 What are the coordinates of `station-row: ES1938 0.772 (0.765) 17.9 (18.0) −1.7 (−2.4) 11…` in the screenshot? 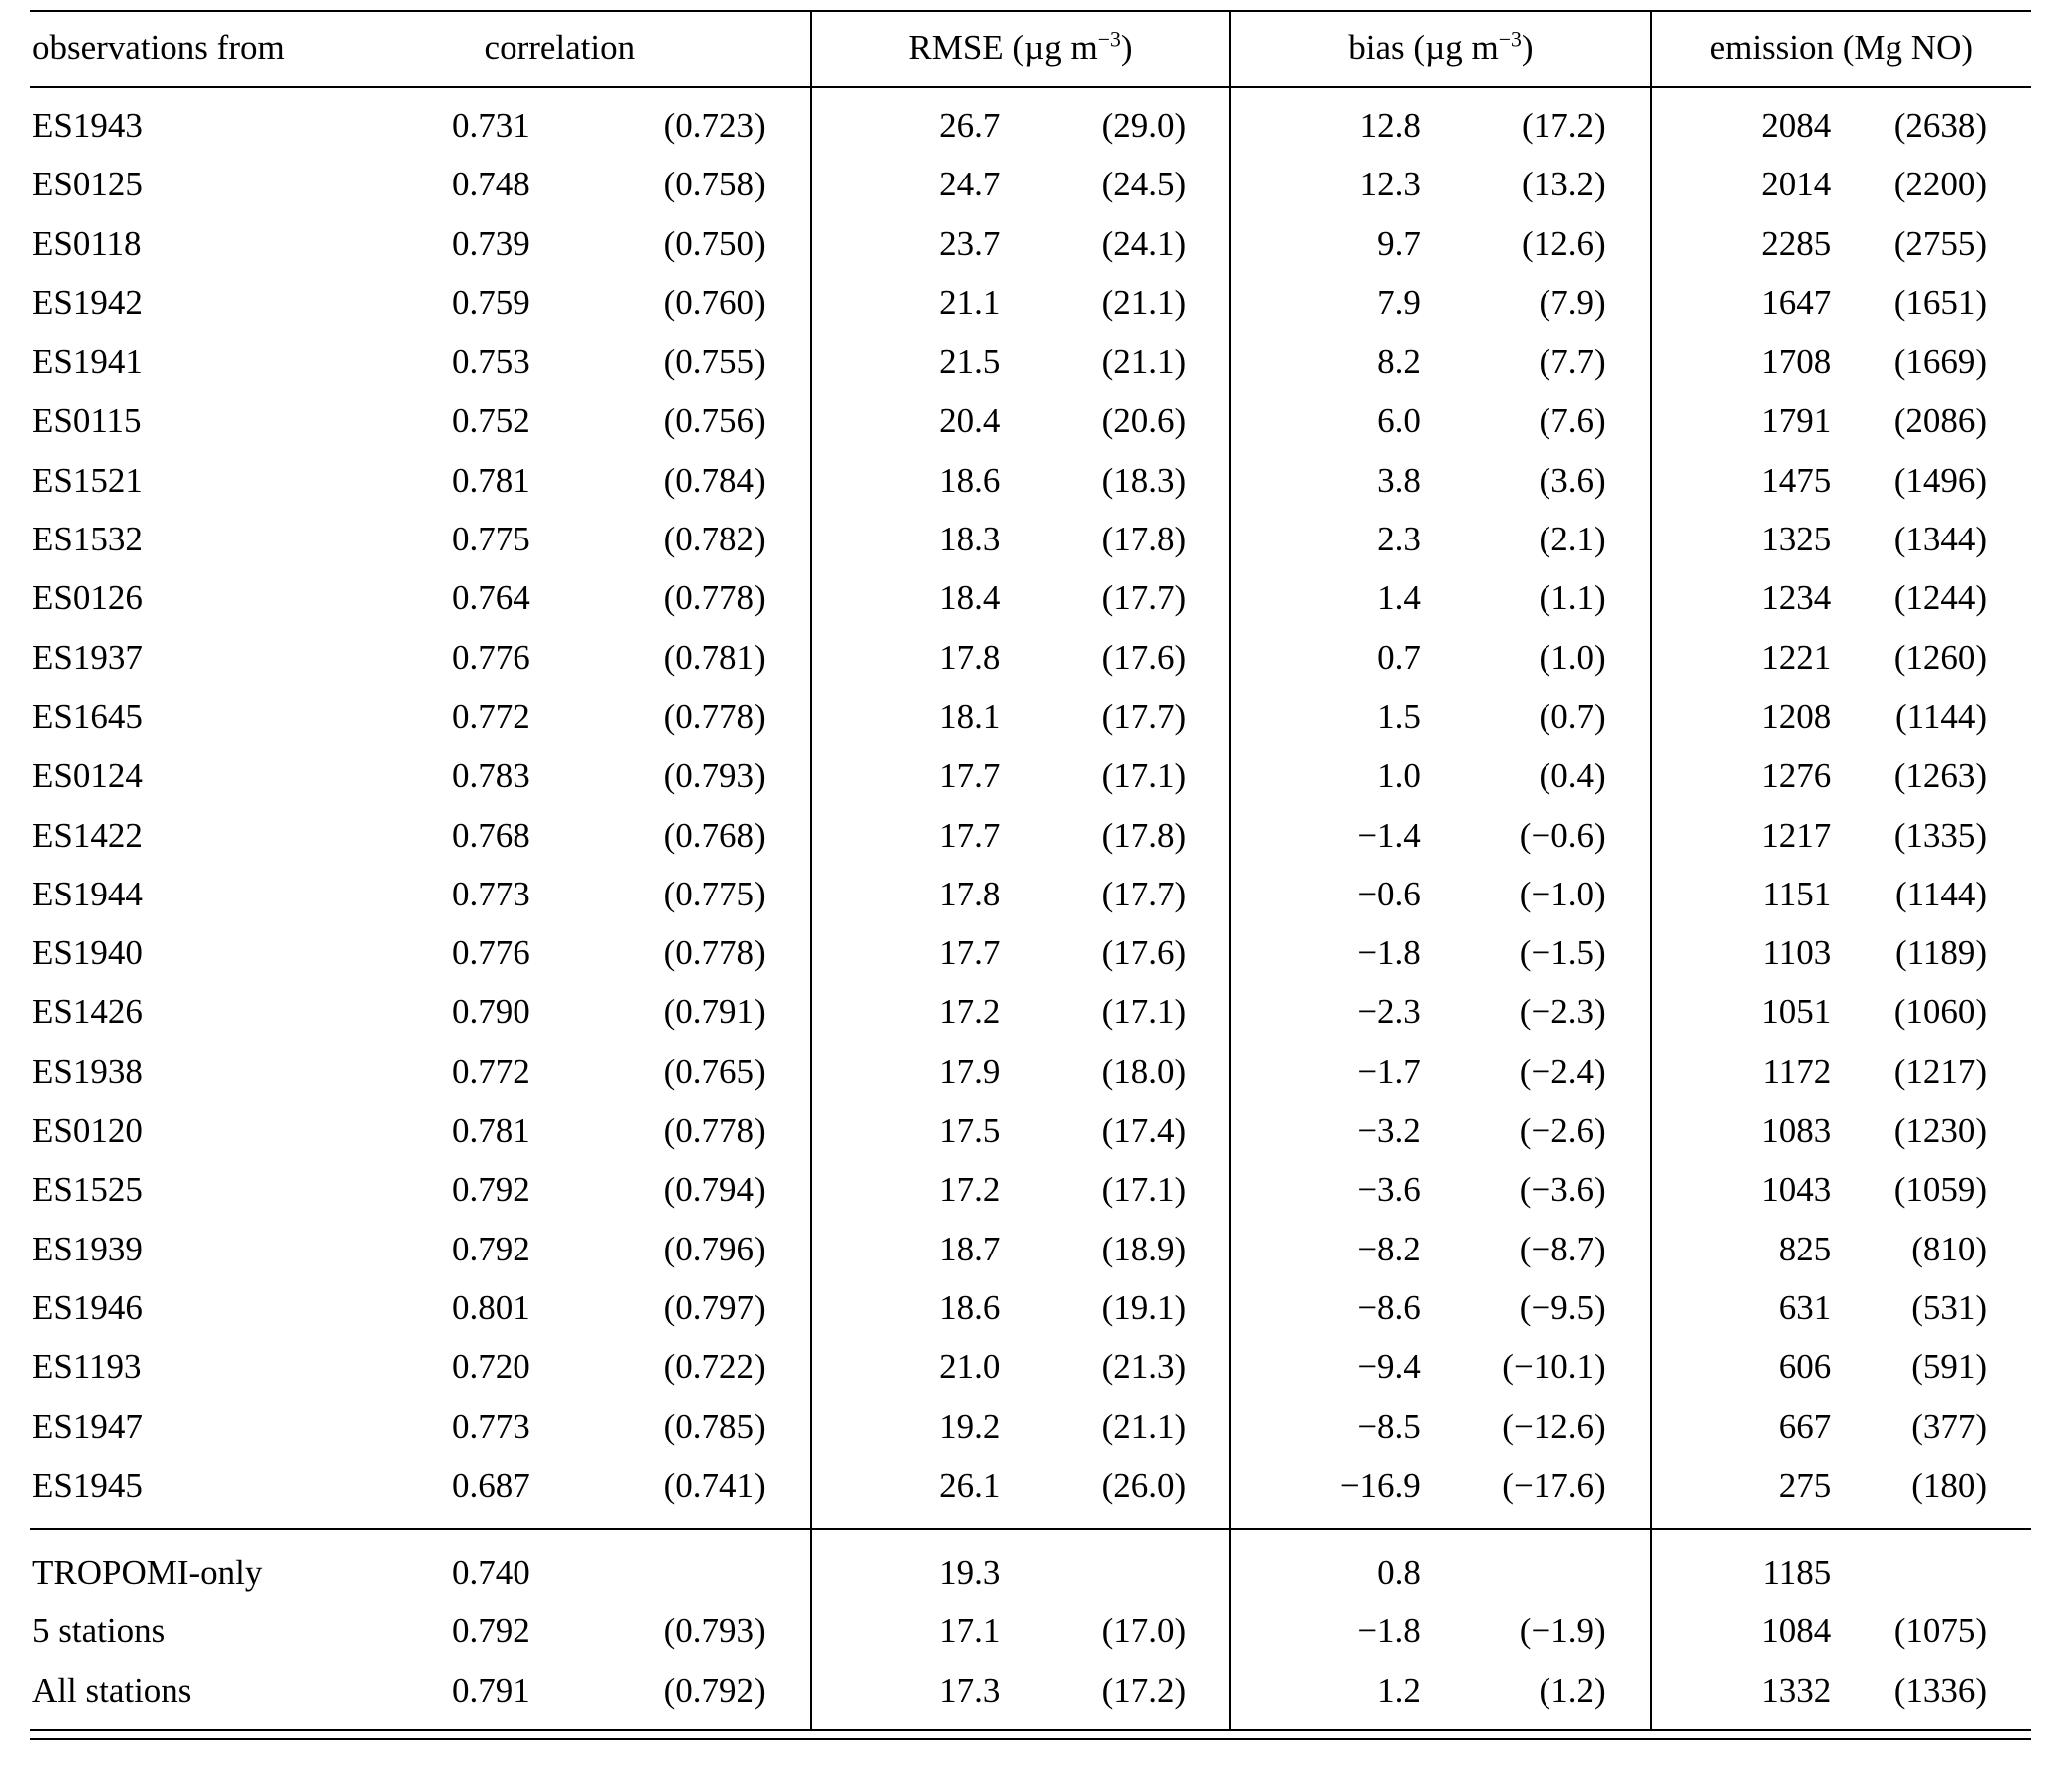 It's located at (1030, 1071).